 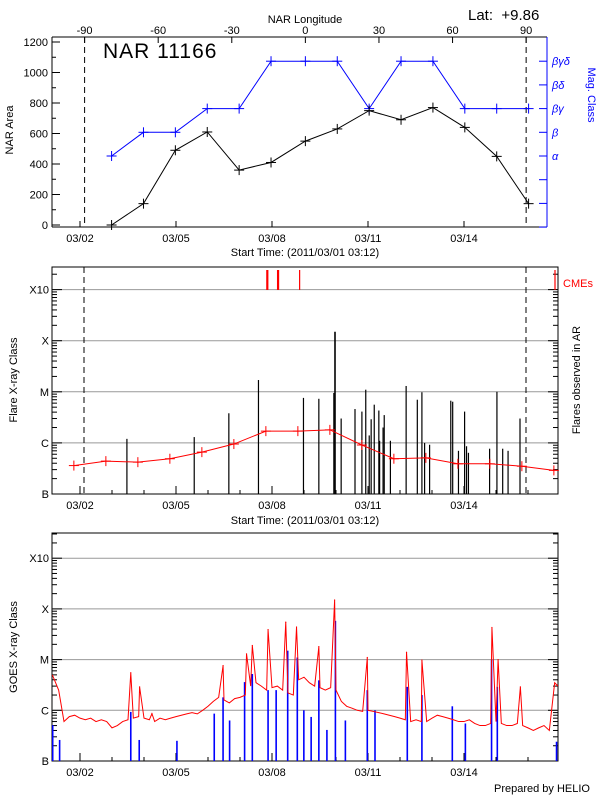 I want to click on longitude-tick-label: -30, so click(x=232, y=31).